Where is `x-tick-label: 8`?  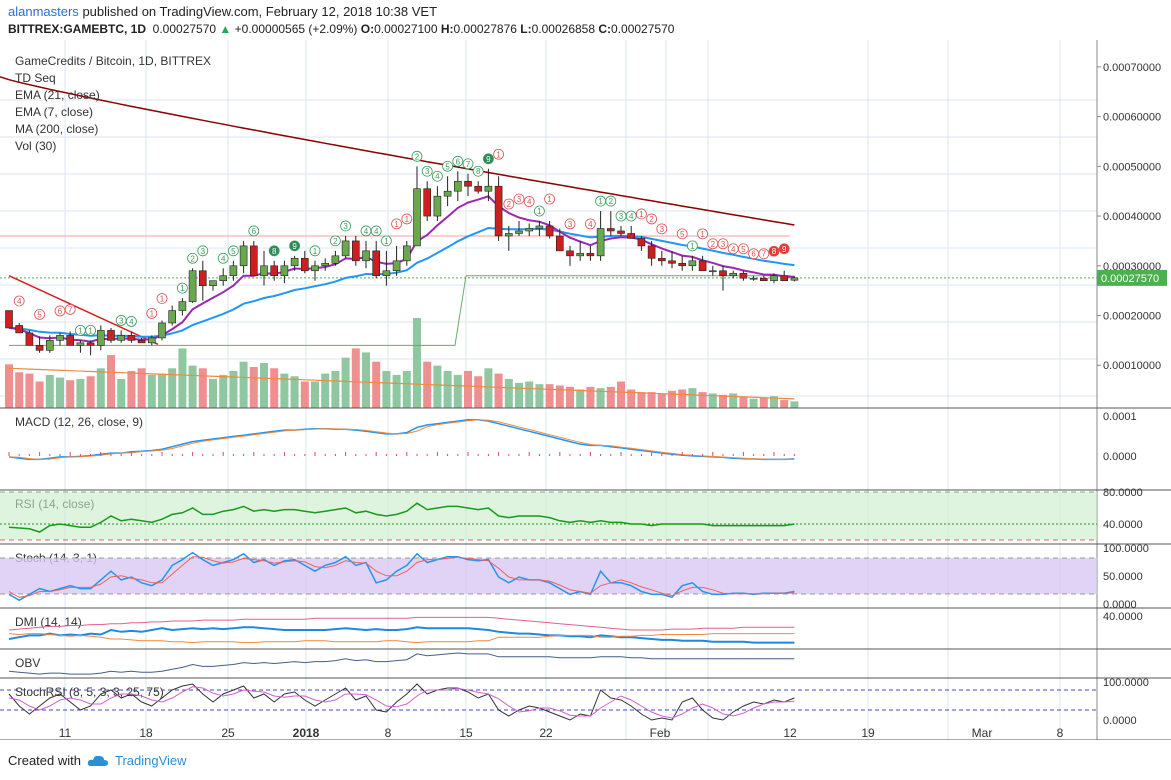 x-tick-label: 8 is located at coordinates (1060, 733).